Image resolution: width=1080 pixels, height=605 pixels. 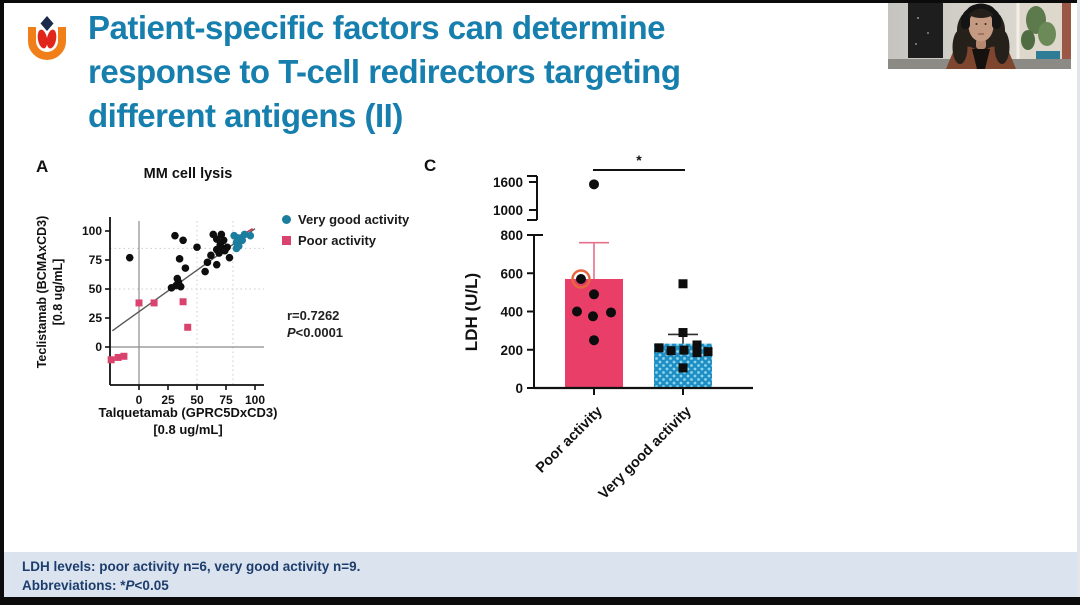 I want to click on highlight-ring, so click(x=581, y=279).